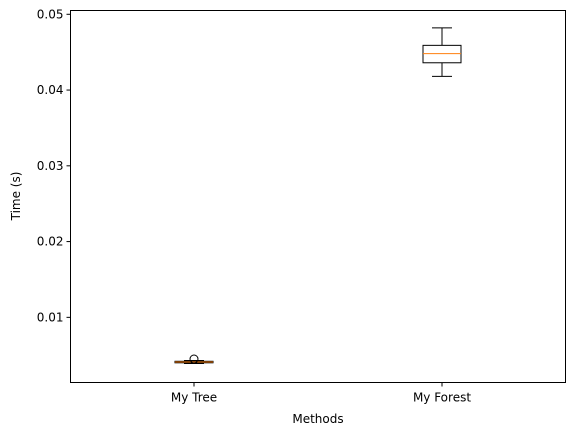 The width and height of the screenshot is (576, 440). What do you see at coordinates (16, 197) in the screenshot?
I see `y-axis-label: Time (s)` at bounding box center [16, 197].